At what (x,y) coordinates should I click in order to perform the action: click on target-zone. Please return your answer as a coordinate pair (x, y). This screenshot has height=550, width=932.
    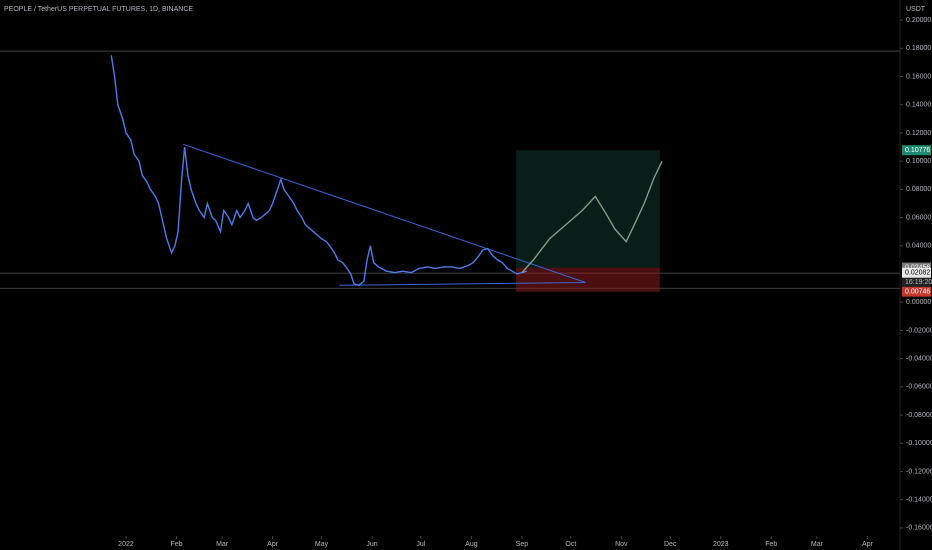
    Looking at the image, I should click on (588, 209).